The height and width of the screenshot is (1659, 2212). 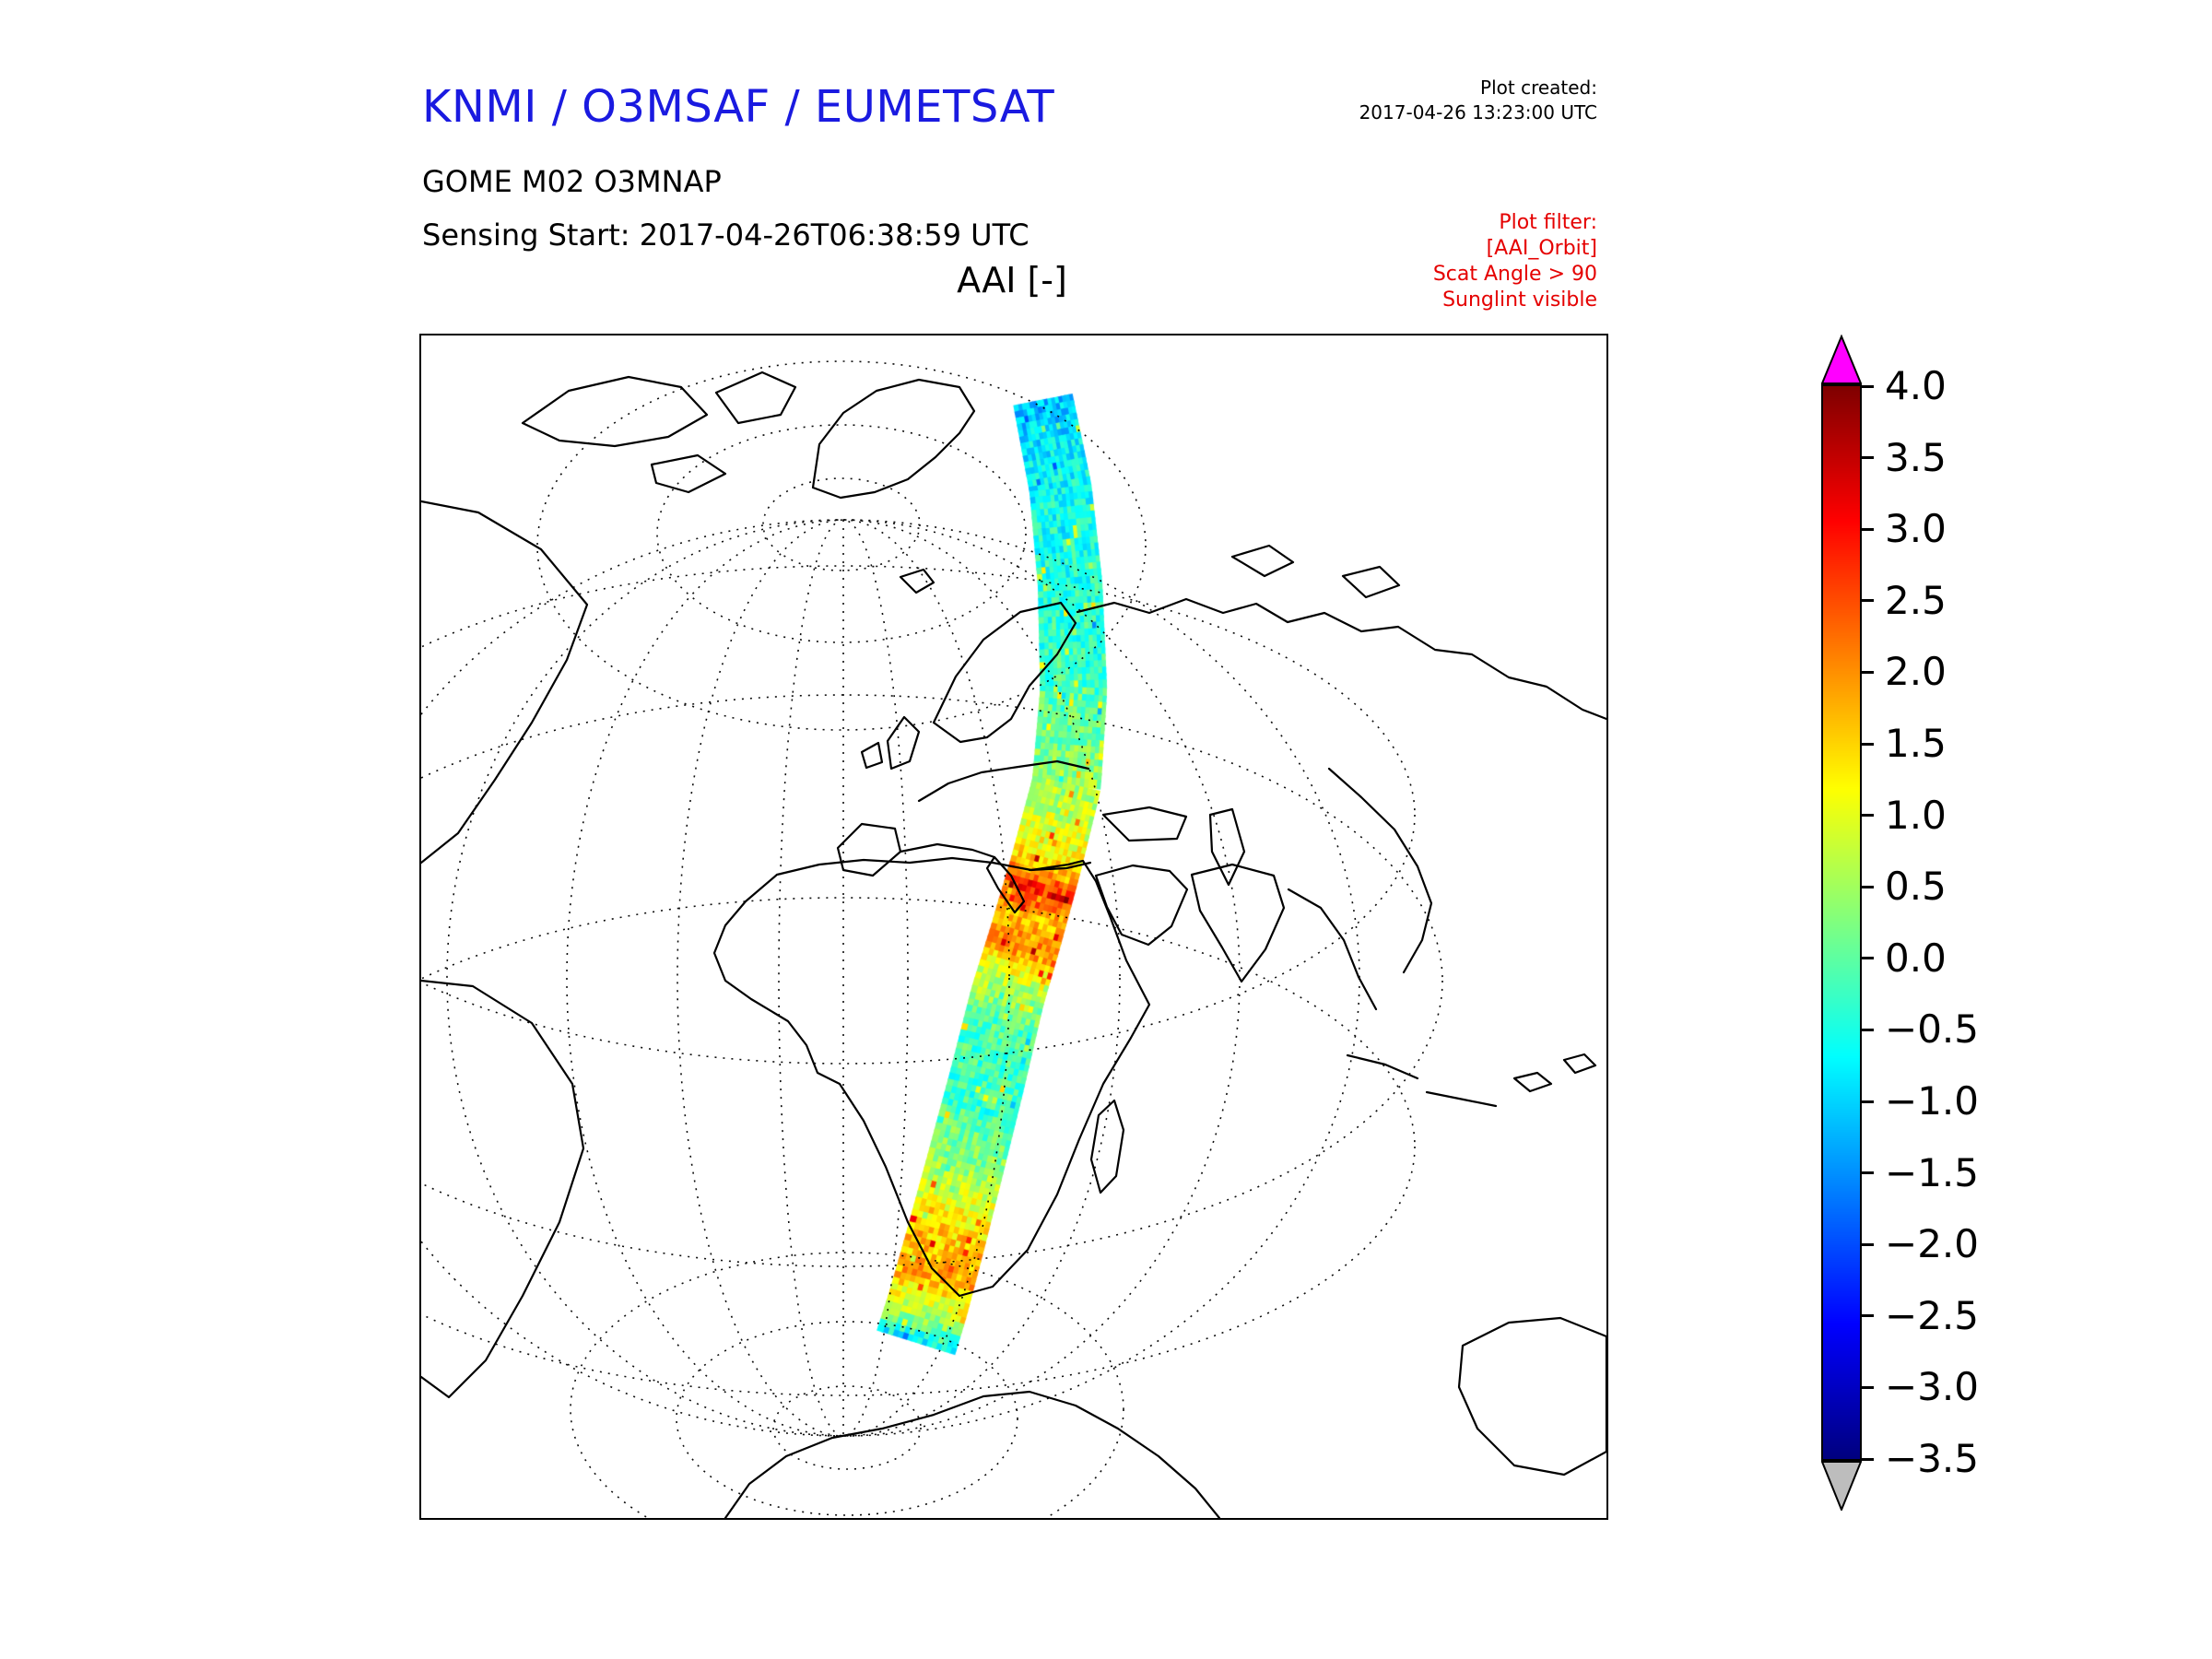 I want to click on plot-filter-line: Scat Angle > 90, so click(x=1514, y=274).